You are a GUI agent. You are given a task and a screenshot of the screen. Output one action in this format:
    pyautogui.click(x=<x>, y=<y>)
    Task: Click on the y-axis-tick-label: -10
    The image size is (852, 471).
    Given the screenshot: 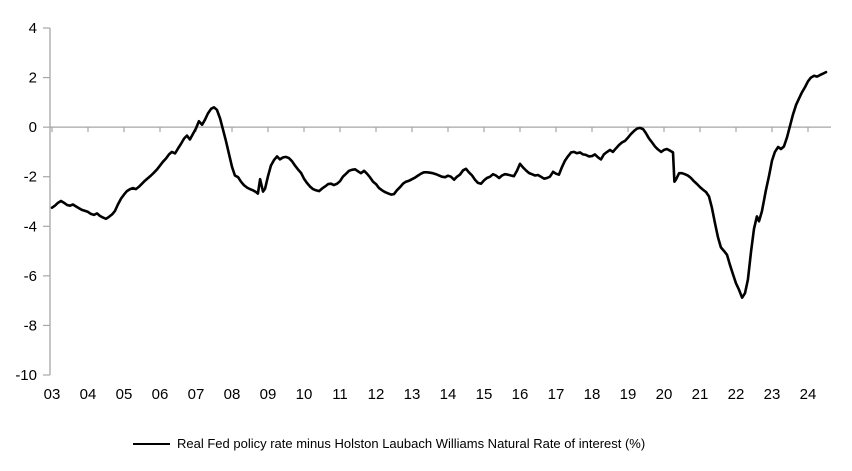 What is the action you would take?
    pyautogui.click(x=26, y=375)
    